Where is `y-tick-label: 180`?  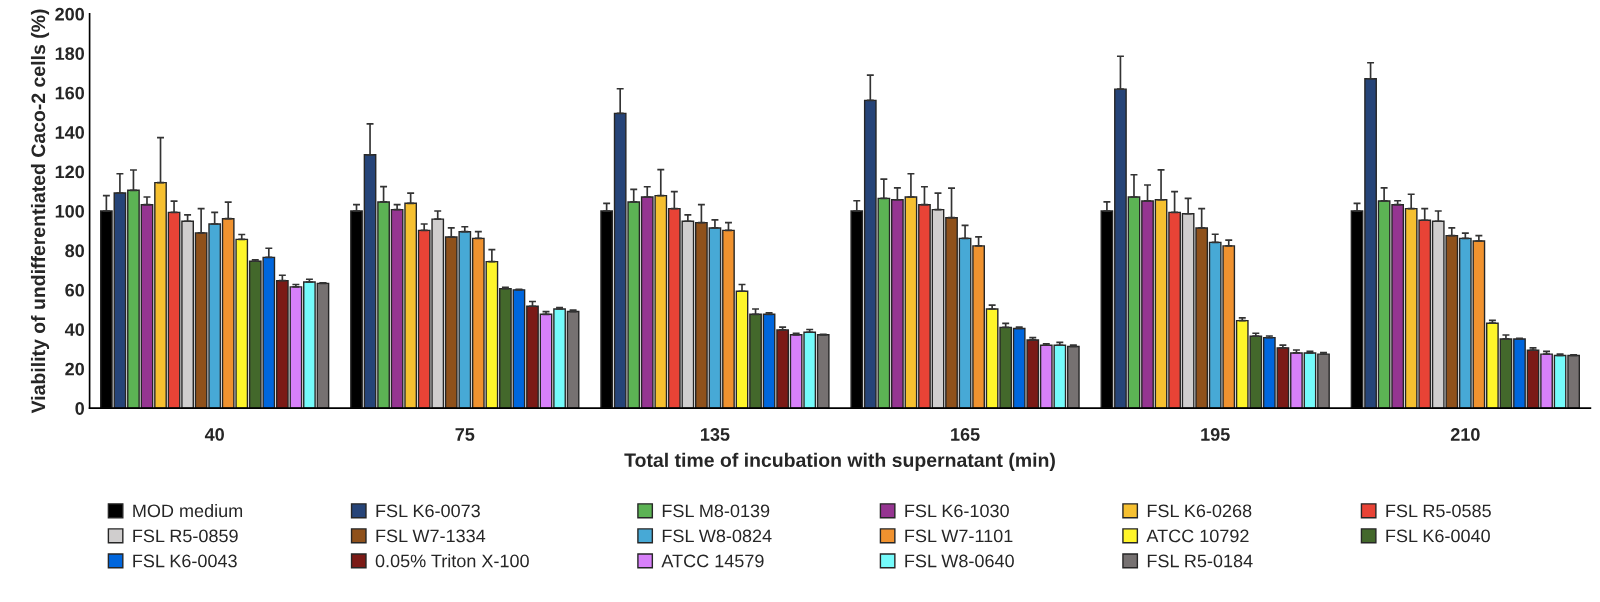 y-tick-label: 180 is located at coordinates (69, 53).